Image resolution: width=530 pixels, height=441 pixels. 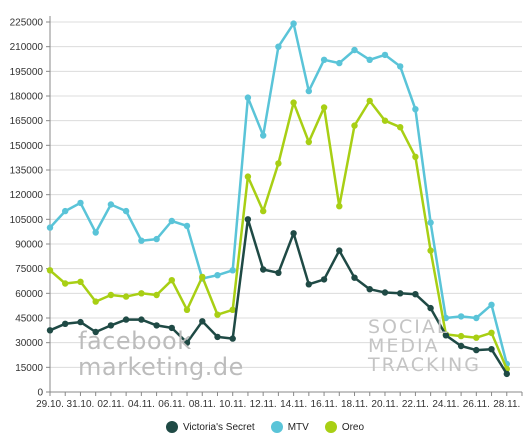 I want to click on x-tick-label: 26.11., so click(x=476, y=404).